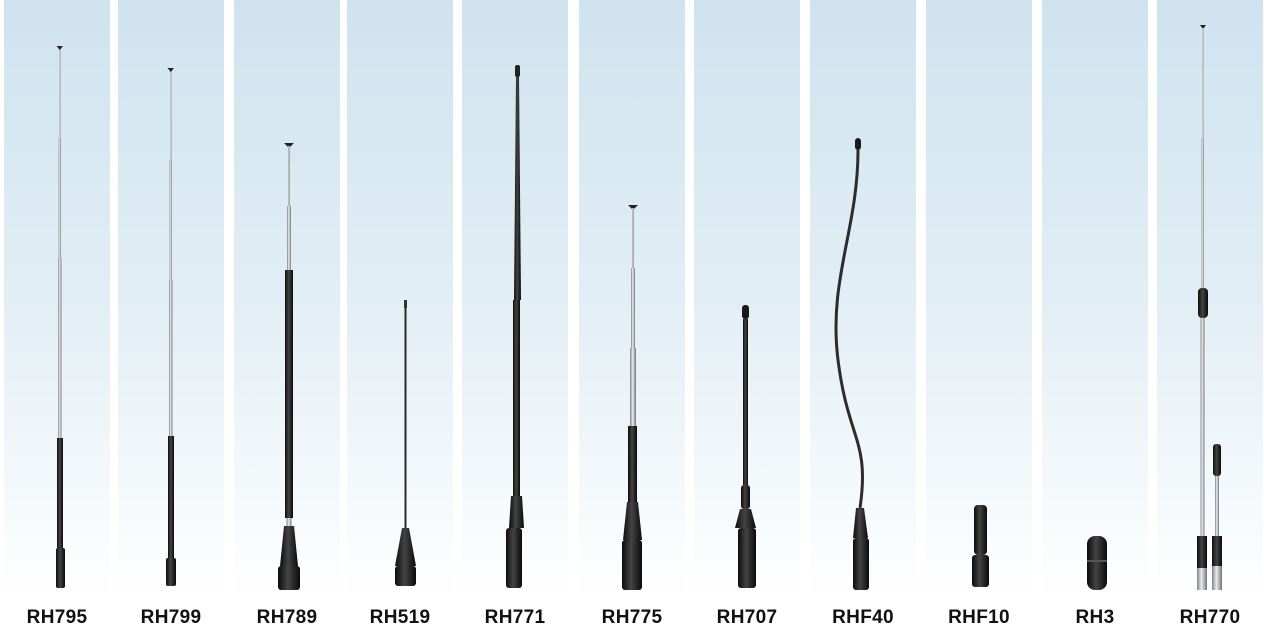 The height and width of the screenshot is (632, 1264). I want to click on model-name-rh707: RH707, so click(747, 617).